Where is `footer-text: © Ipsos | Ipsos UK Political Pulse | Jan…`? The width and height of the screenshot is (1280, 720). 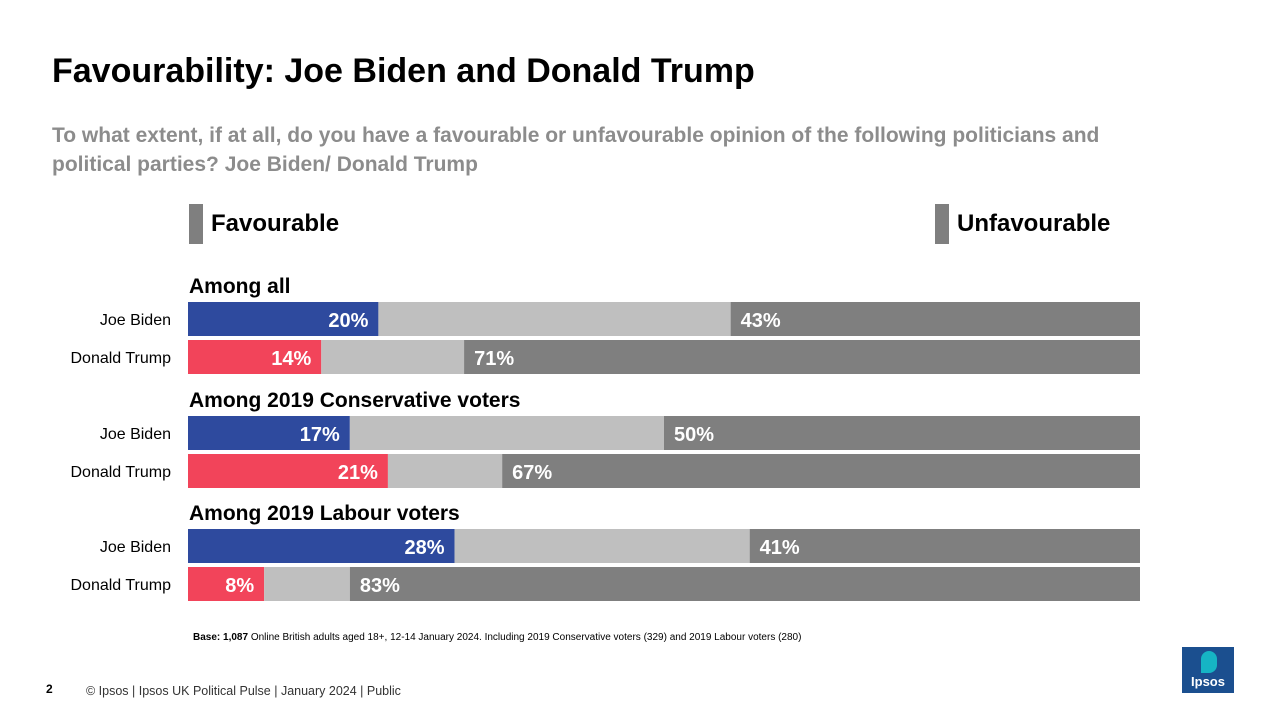
footer-text: © Ipsos | Ipsos UK Political Pulse | Jan… is located at coordinates (243, 691).